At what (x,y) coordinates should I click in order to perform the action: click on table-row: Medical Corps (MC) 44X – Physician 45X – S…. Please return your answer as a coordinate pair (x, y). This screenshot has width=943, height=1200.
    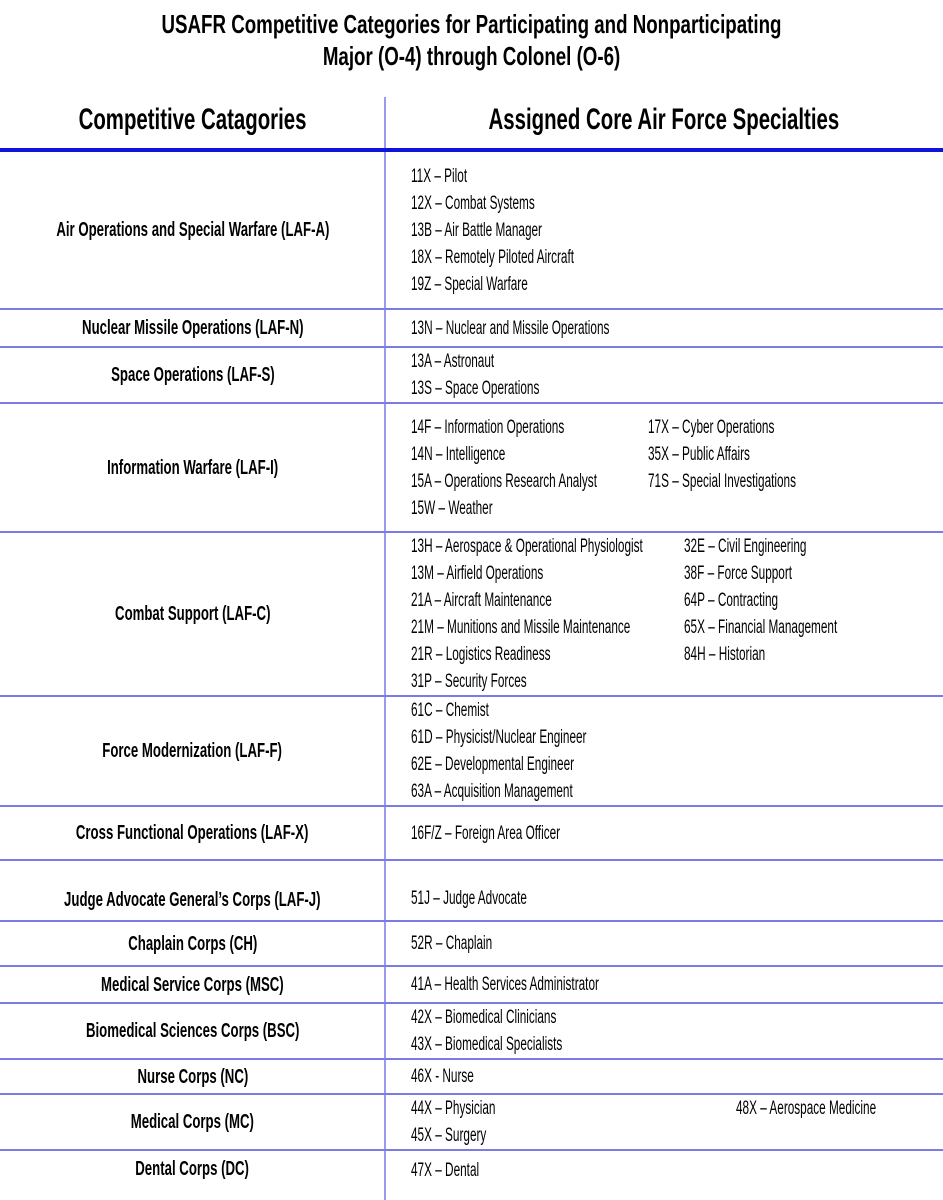
    Looking at the image, I should click on (471, 1123).